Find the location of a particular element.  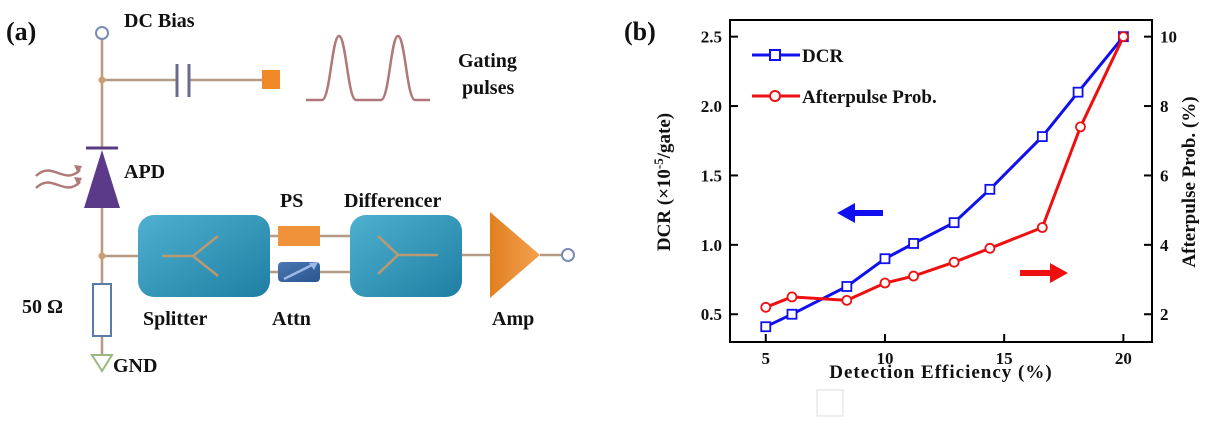

light-input-icon is located at coordinates (58, 177).